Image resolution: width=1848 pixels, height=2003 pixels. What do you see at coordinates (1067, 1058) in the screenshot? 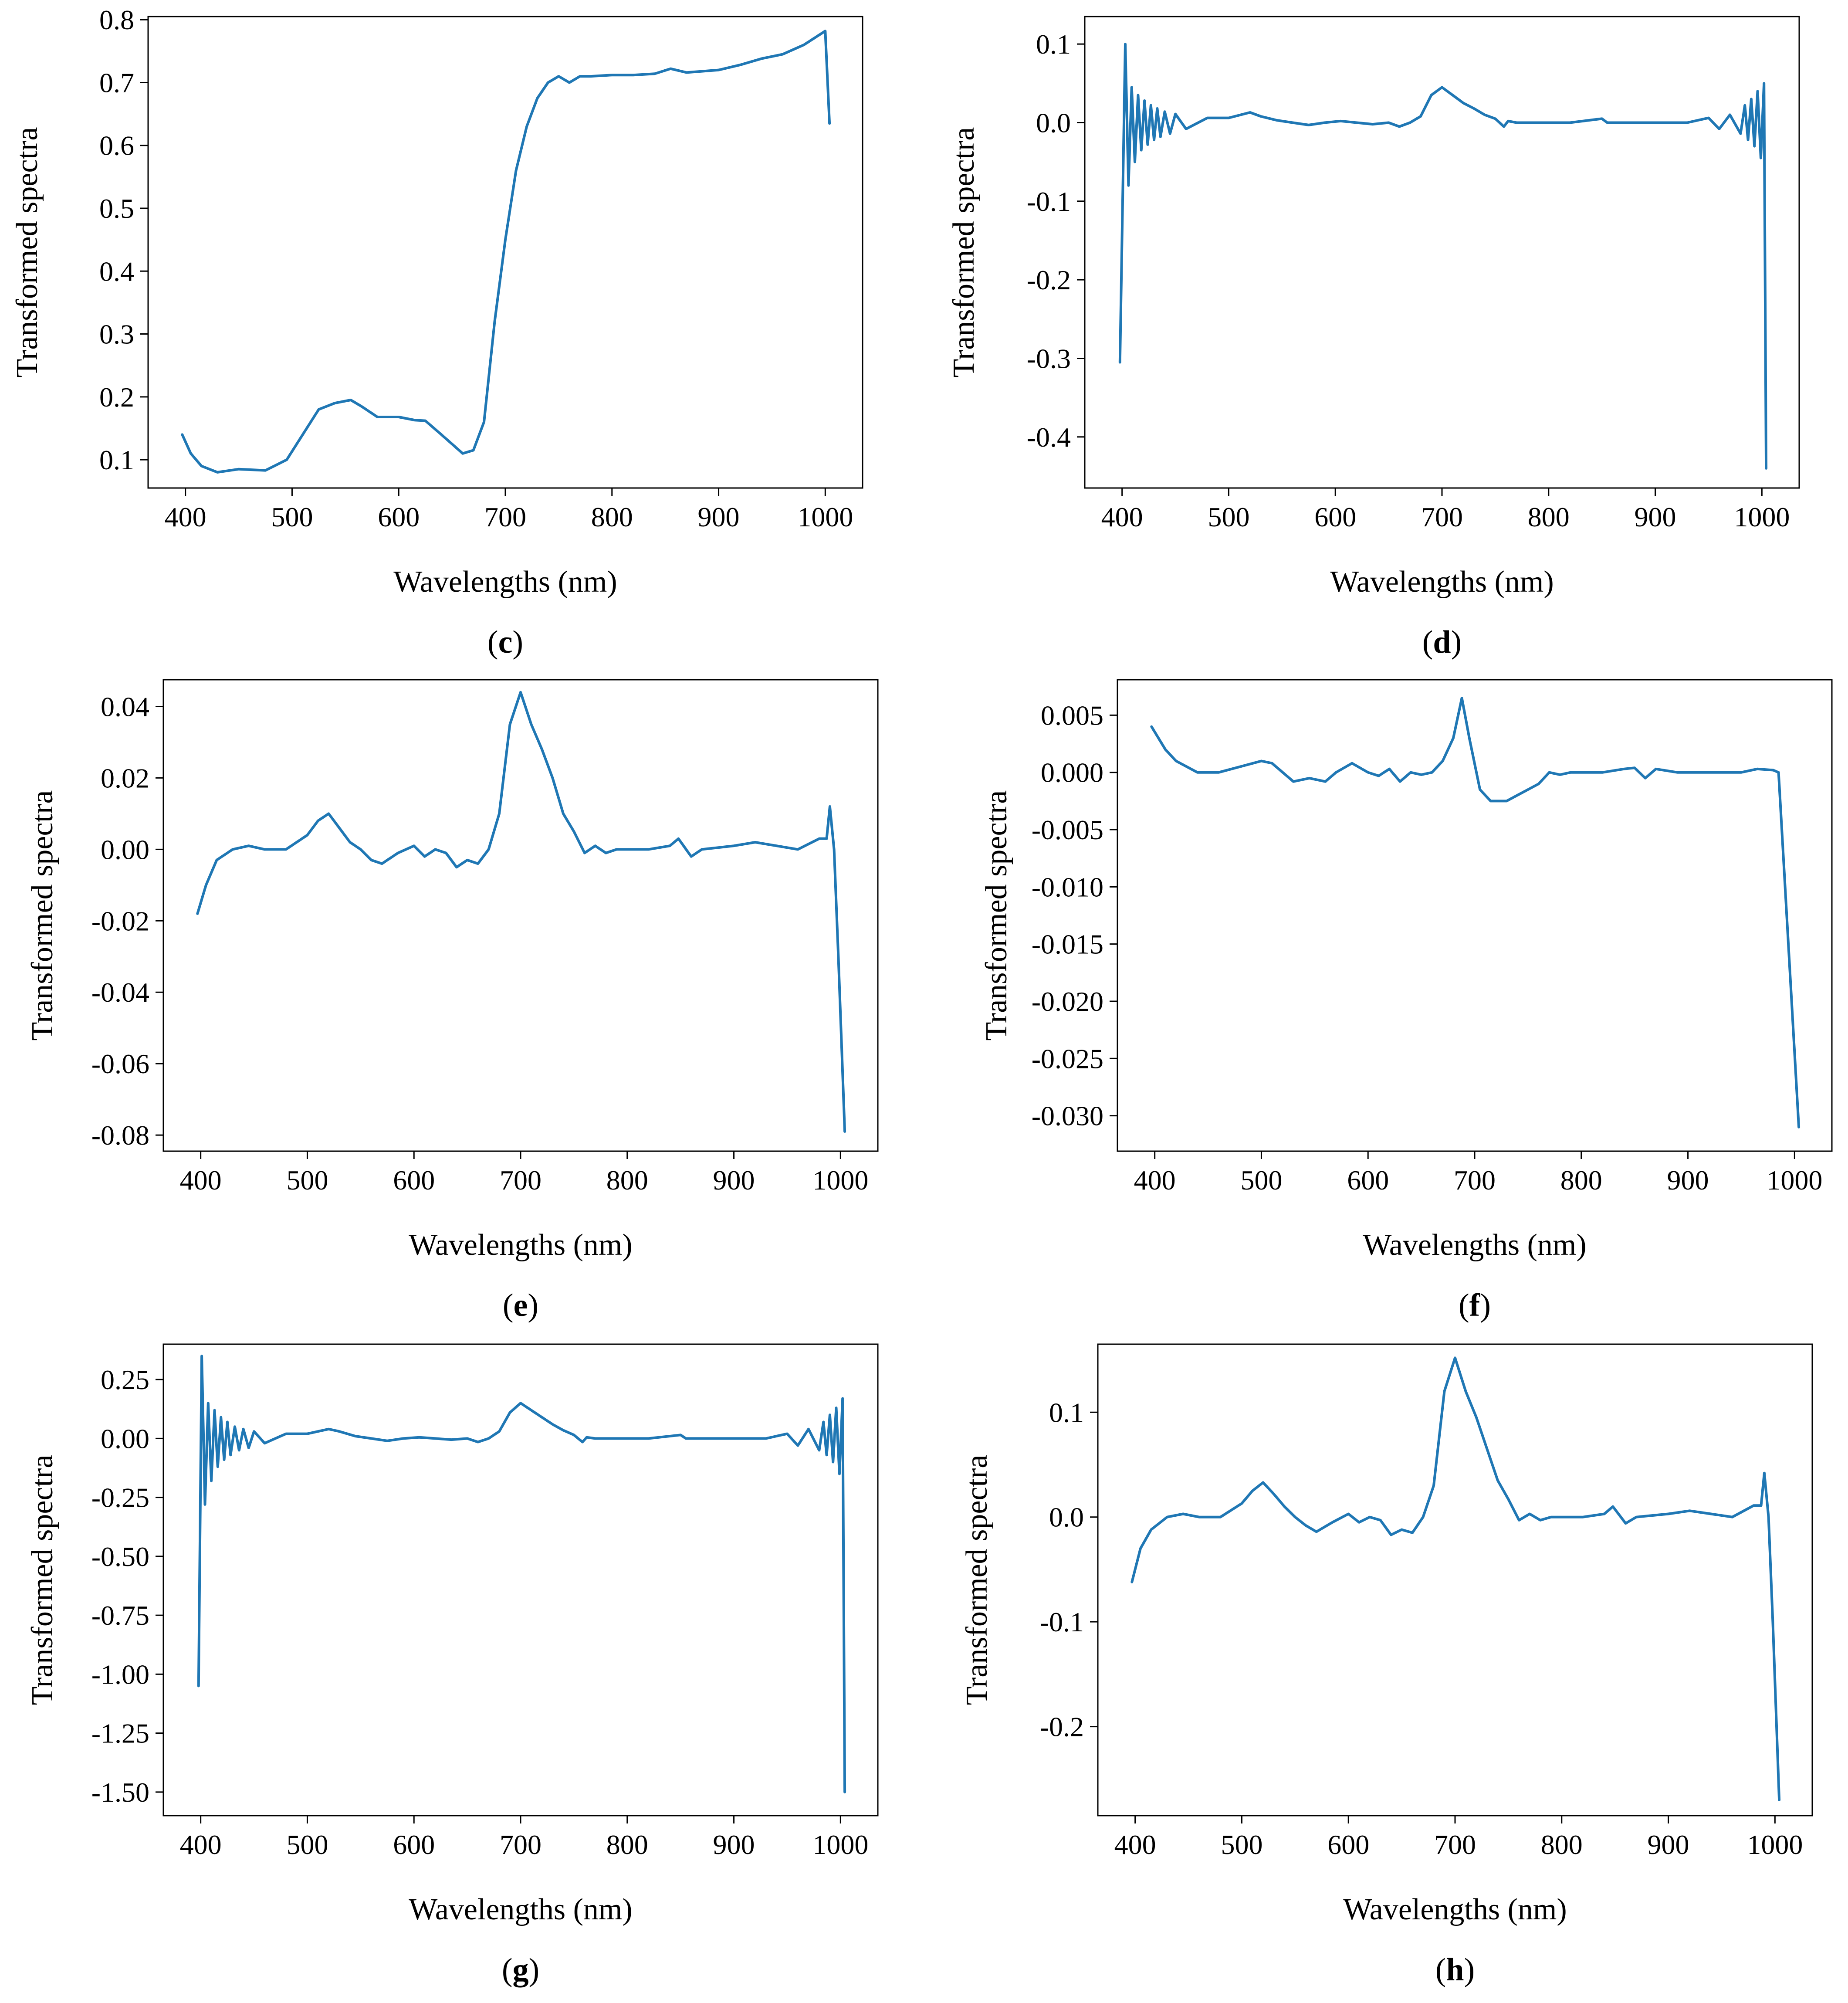
I see `y-tick-label: -0.025` at bounding box center [1067, 1058].